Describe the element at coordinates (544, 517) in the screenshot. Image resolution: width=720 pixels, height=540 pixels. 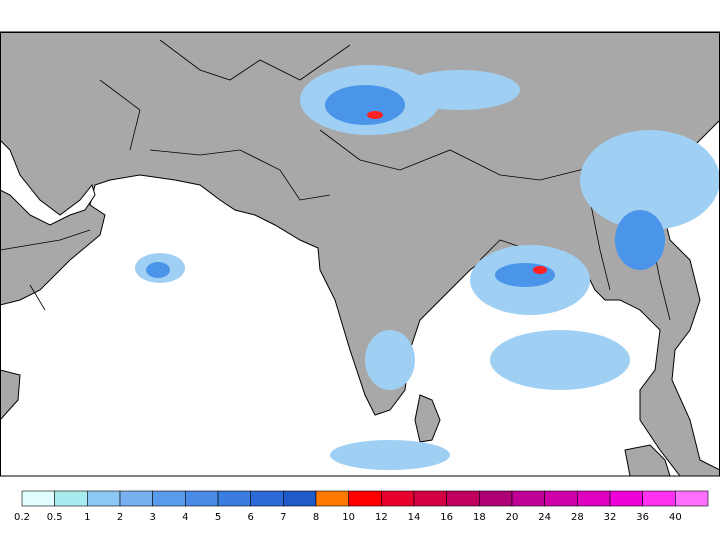
I see `colorbar-label: 24` at that location.